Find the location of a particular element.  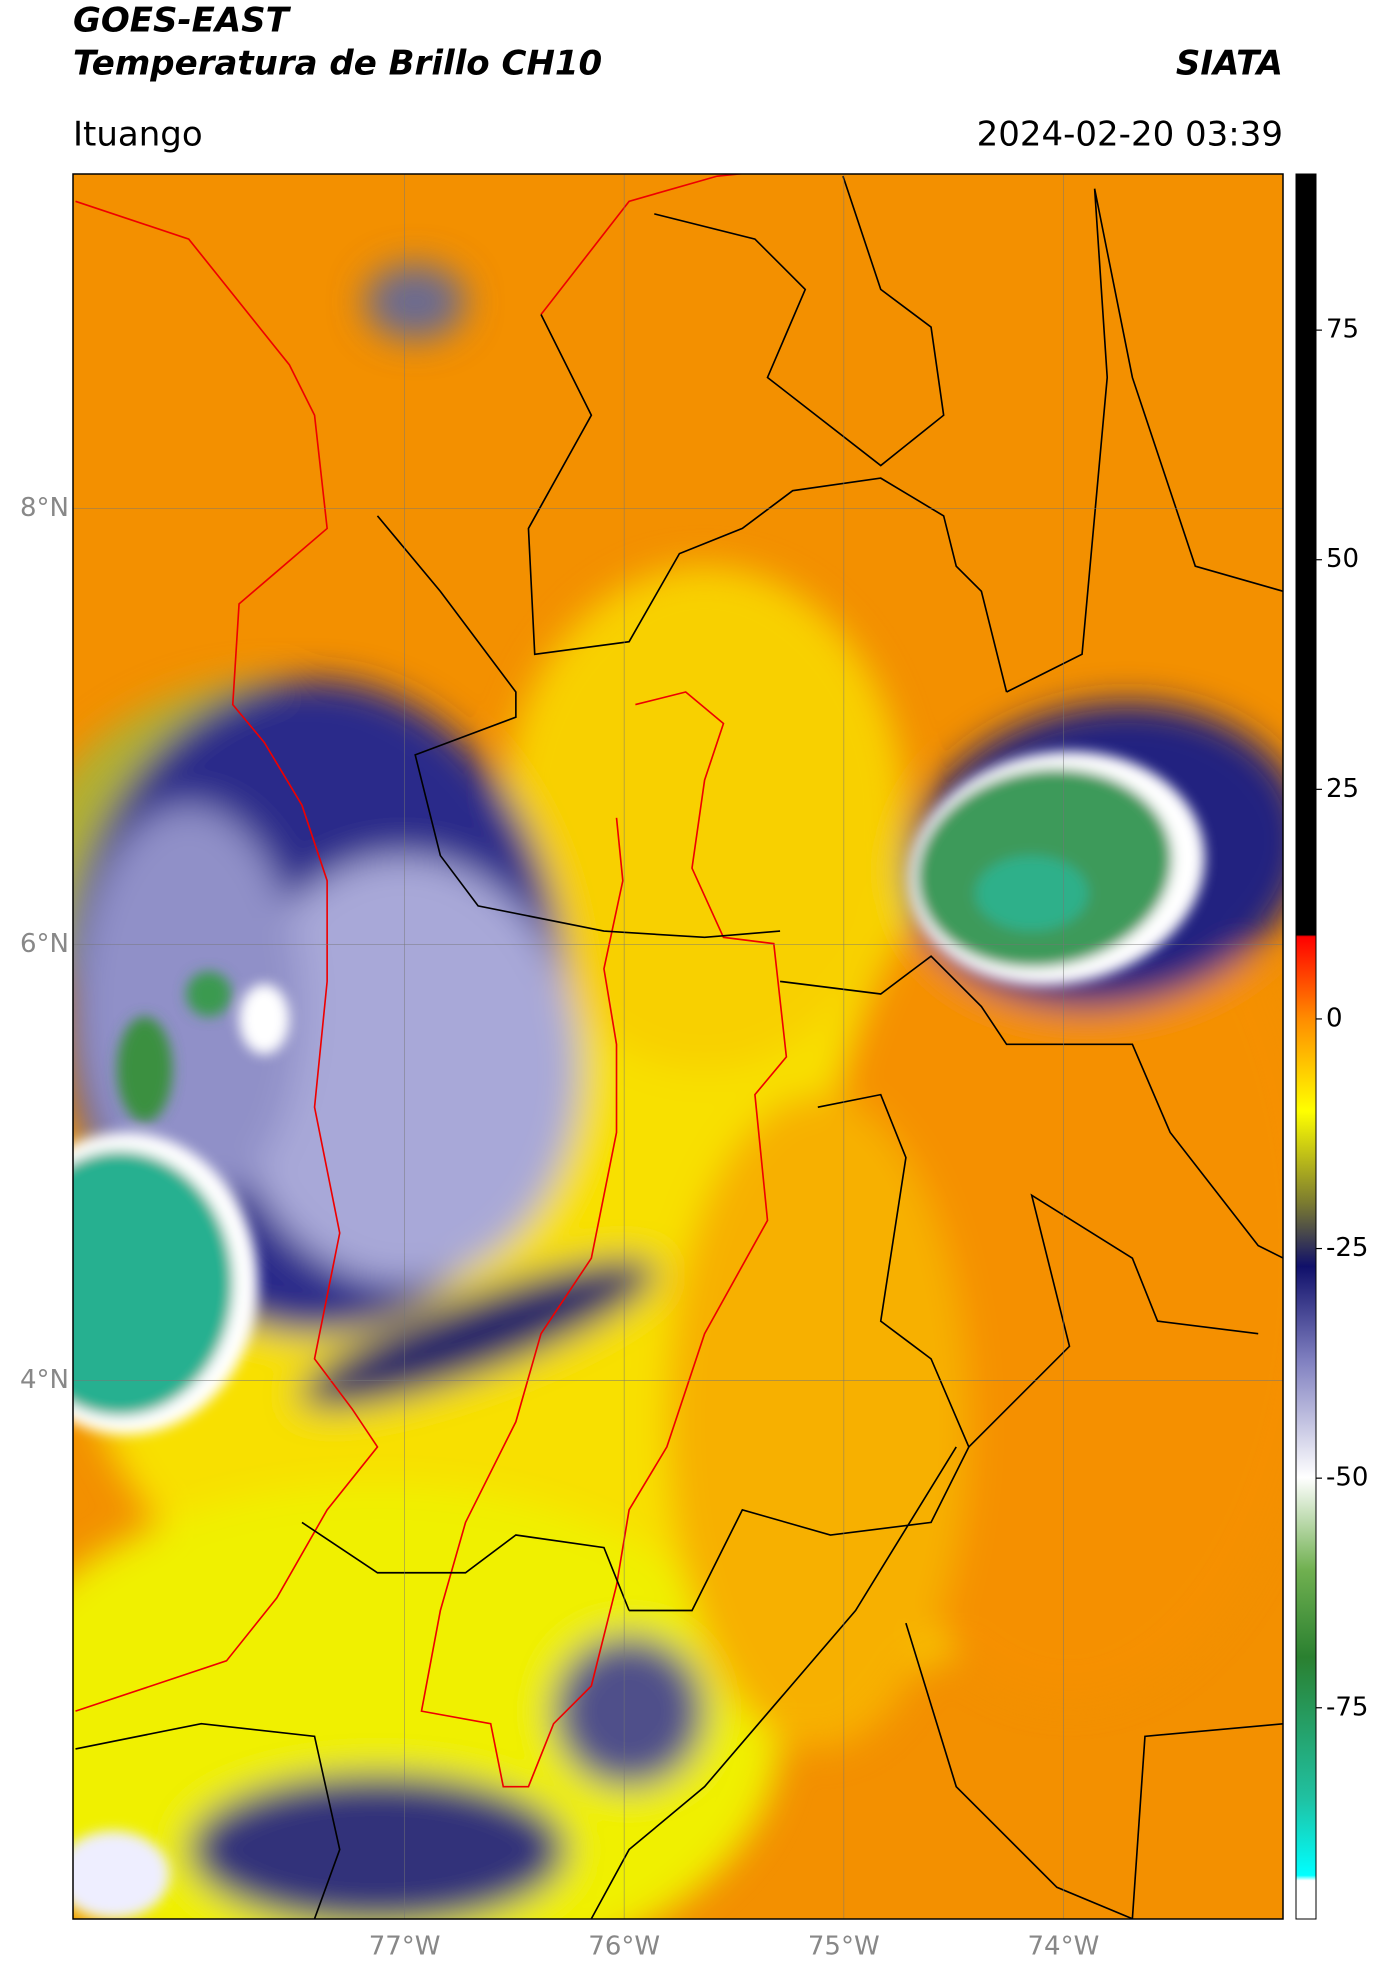

lat-label: 8°N is located at coordinates (44, 508).